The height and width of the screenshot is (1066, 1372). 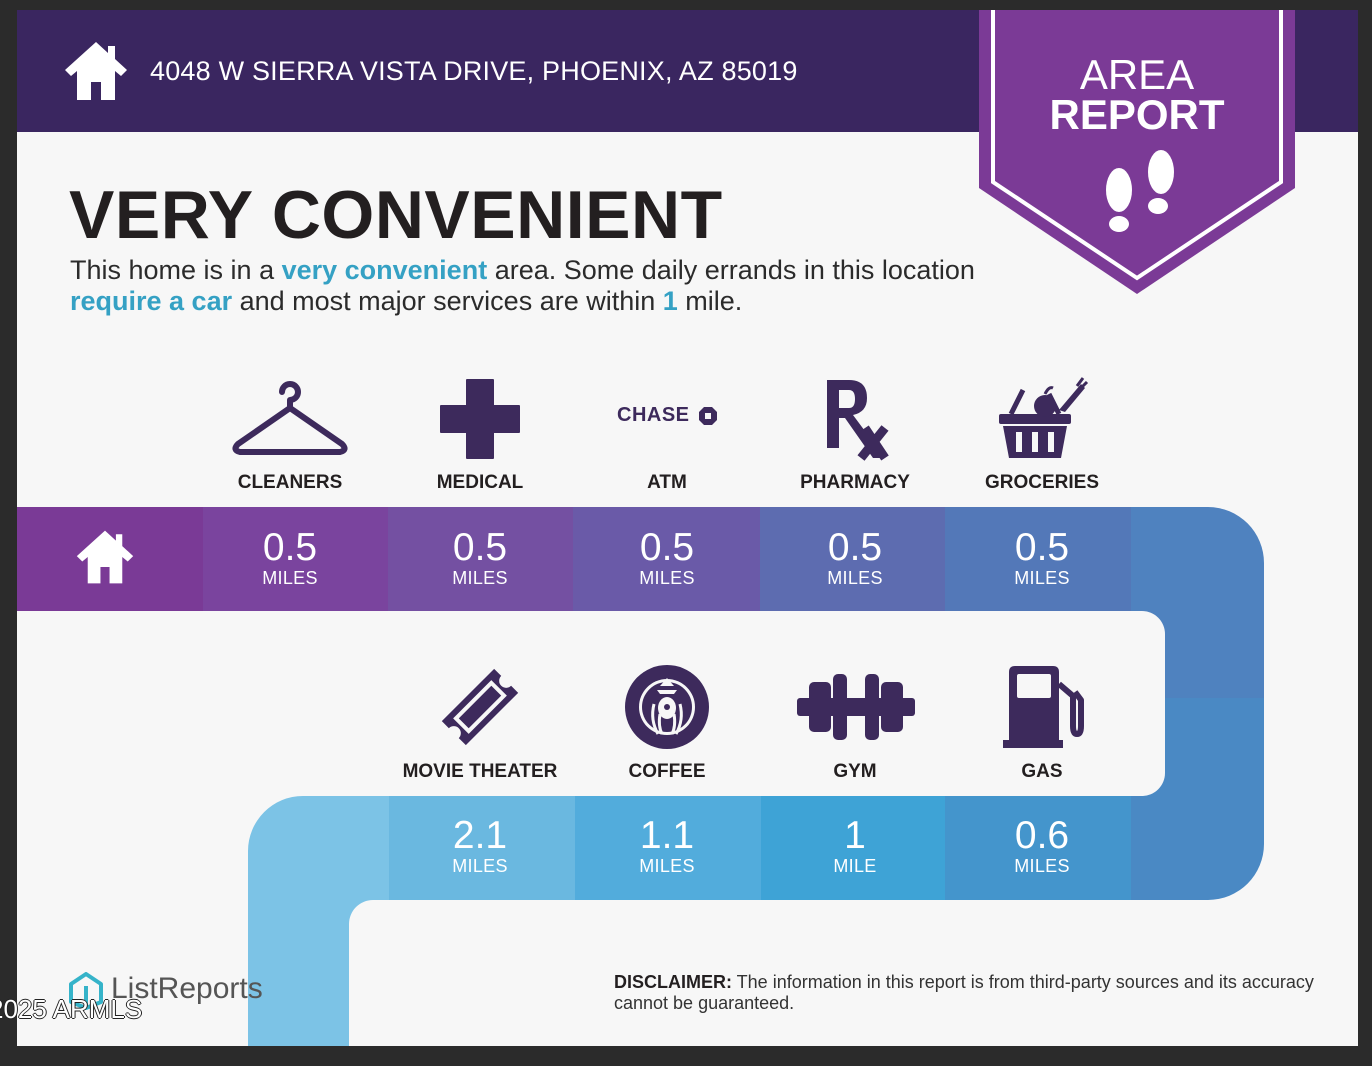 What do you see at coordinates (653, 415) in the screenshot?
I see `chase-logo-text: CHASE` at bounding box center [653, 415].